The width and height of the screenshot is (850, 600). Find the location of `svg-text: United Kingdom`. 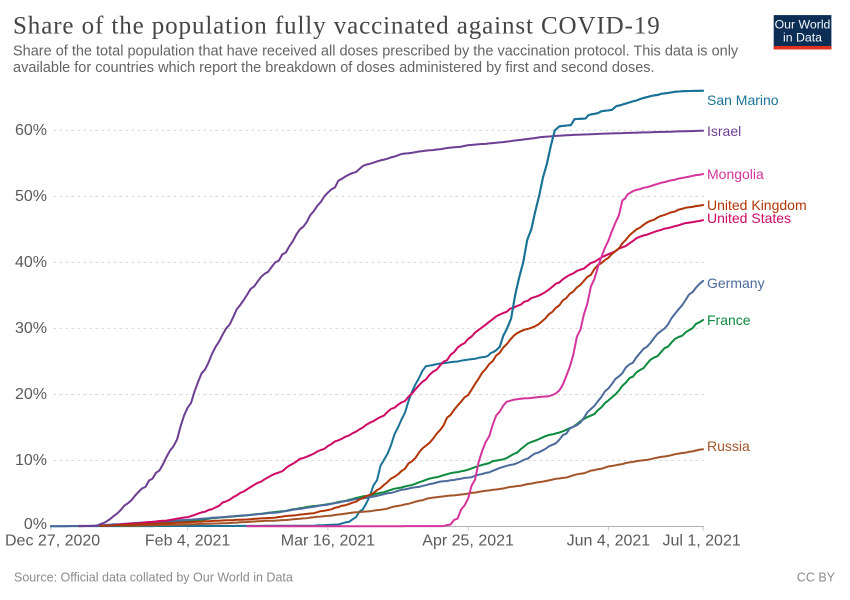

svg-text: United Kingdom is located at coordinates (757, 205).